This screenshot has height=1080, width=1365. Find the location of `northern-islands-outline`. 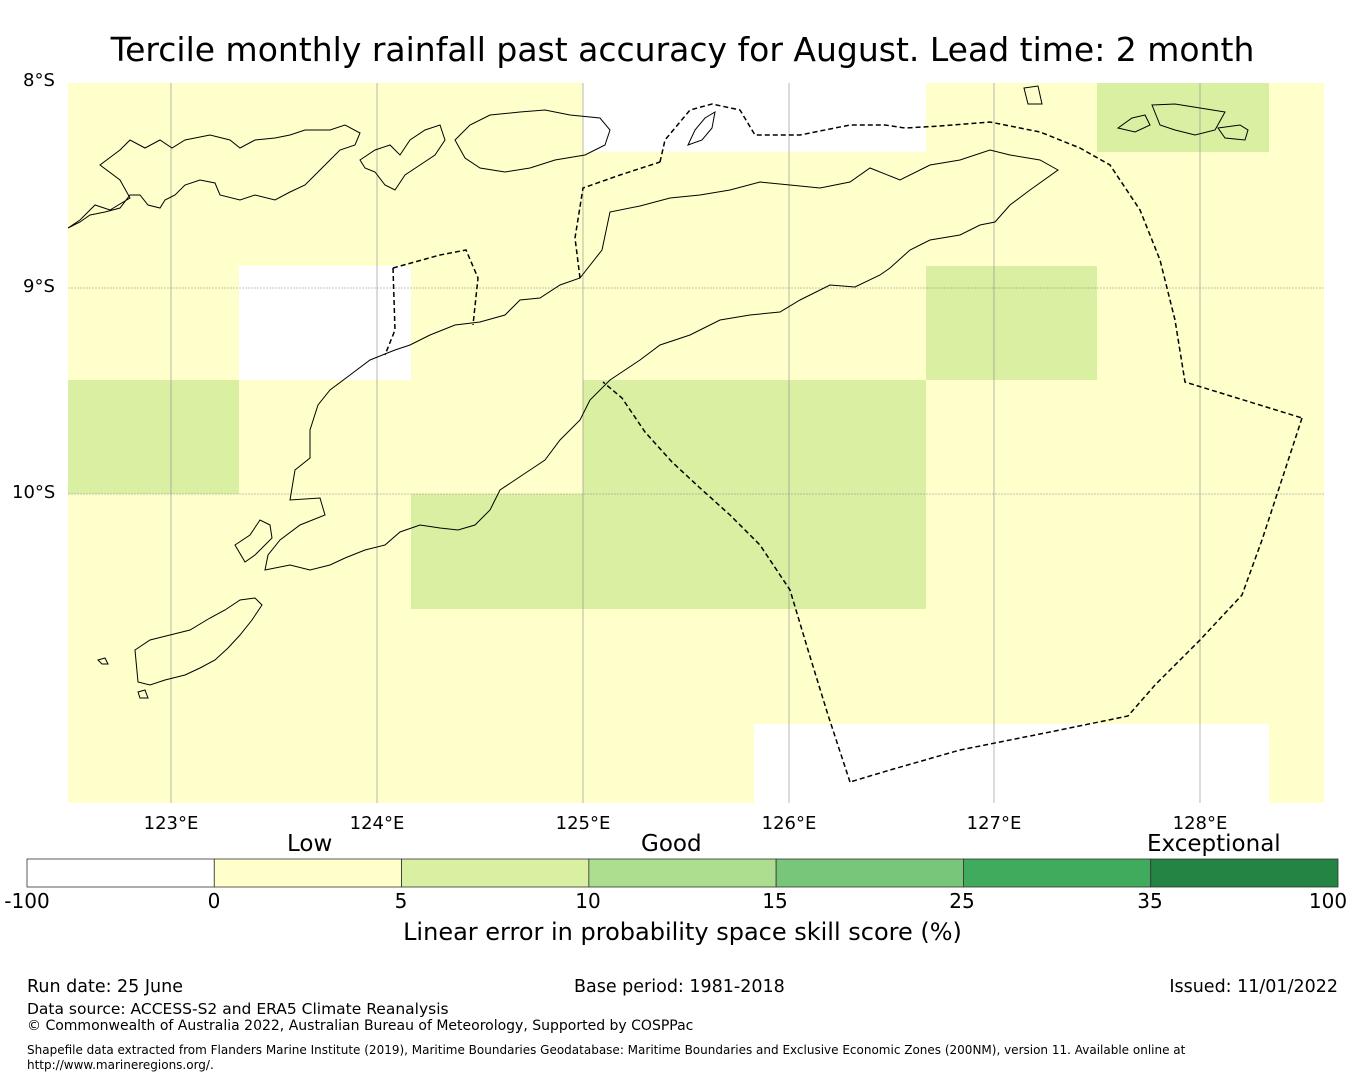

northern-islands-outline is located at coordinates (214, 176).